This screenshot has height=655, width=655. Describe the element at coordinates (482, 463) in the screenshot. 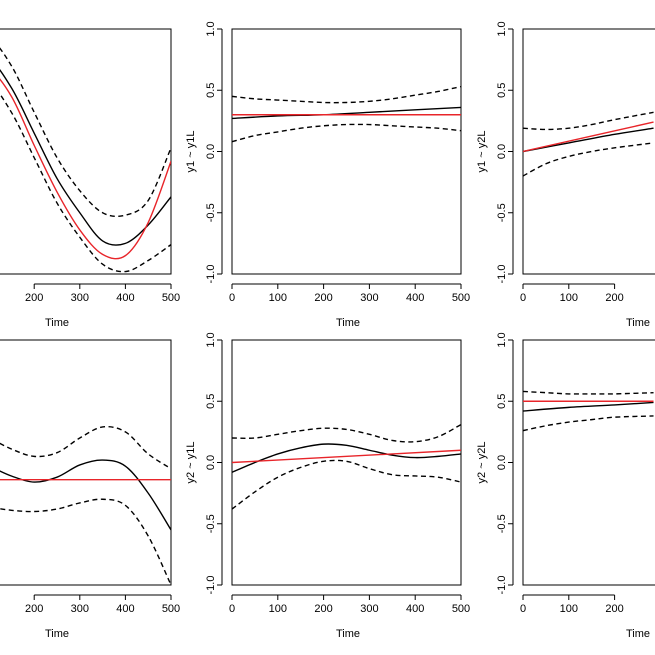

I see `y-axis-label: y2 ~ y2L` at that location.